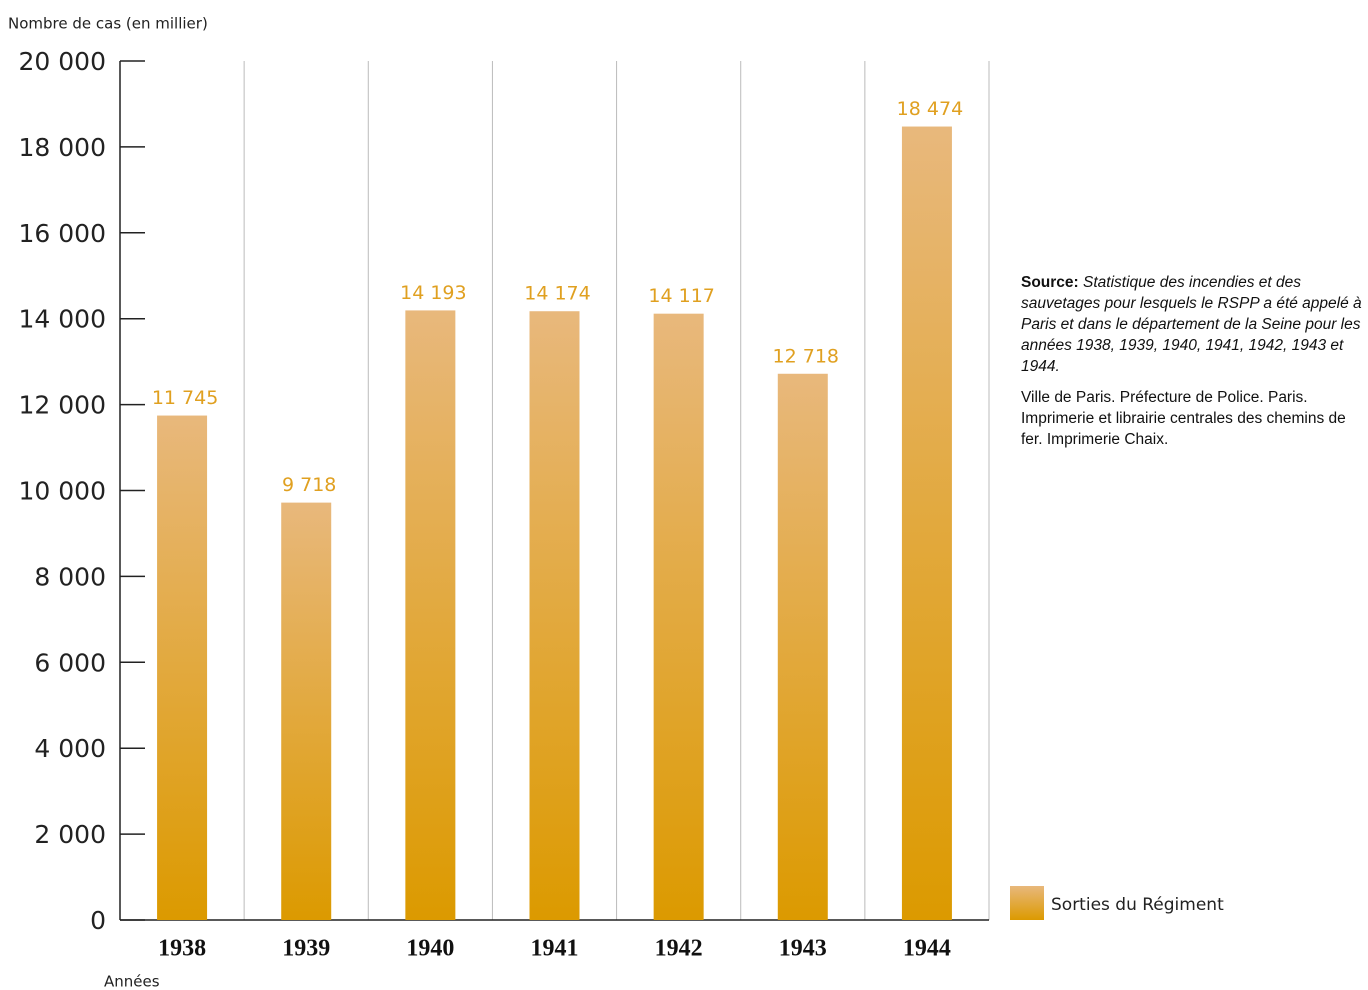 This screenshot has height=990, width=1368. What do you see at coordinates (62, 319) in the screenshot?
I see `y-tick-label: 14 000` at bounding box center [62, 319].